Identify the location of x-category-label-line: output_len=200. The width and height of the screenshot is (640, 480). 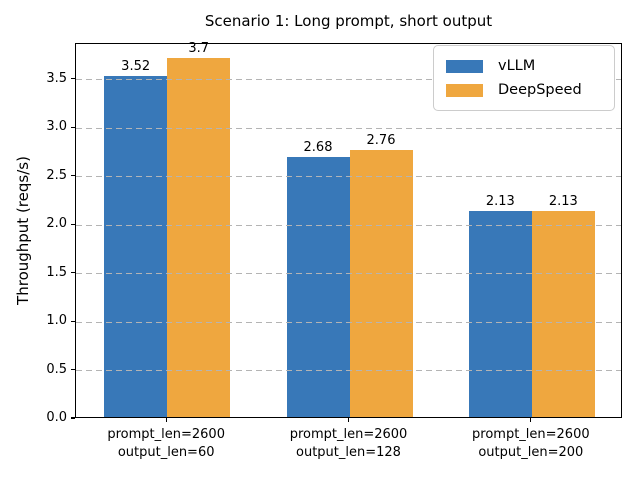
(531, 452).